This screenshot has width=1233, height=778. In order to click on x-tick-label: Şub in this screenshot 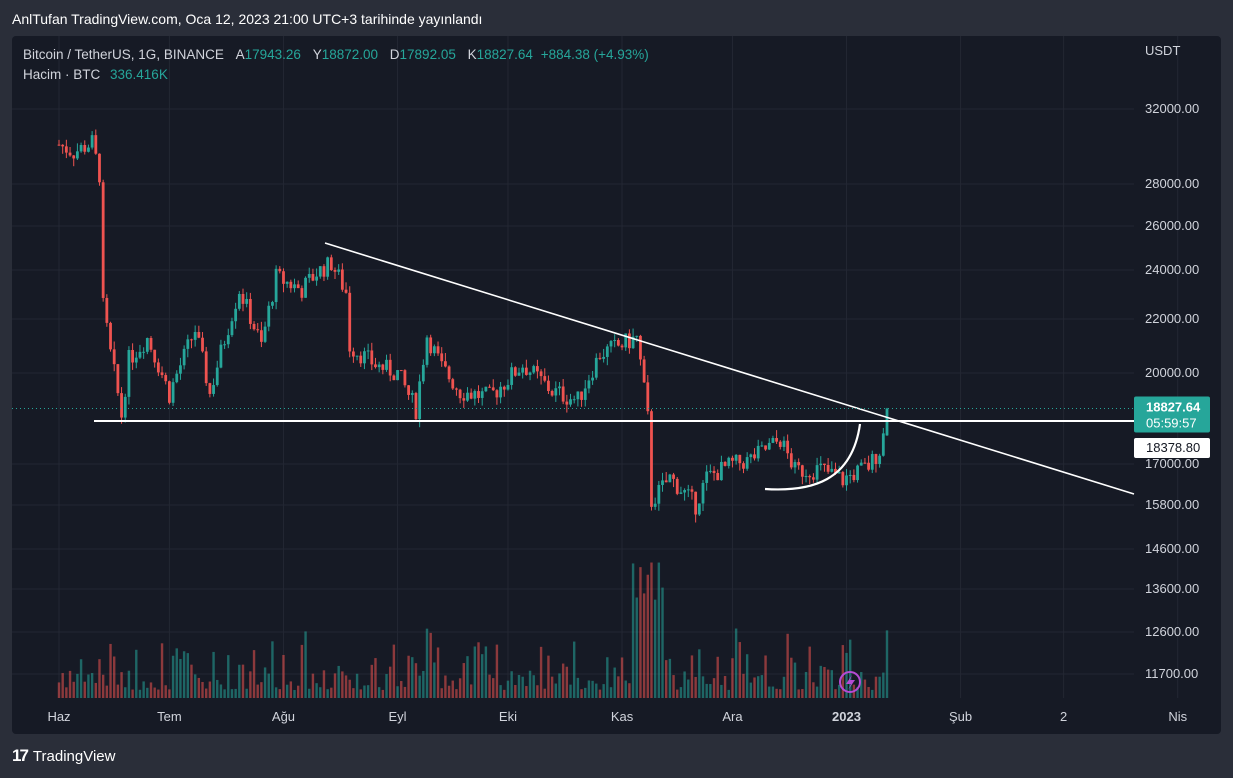, I will do `click(960, 716)`.